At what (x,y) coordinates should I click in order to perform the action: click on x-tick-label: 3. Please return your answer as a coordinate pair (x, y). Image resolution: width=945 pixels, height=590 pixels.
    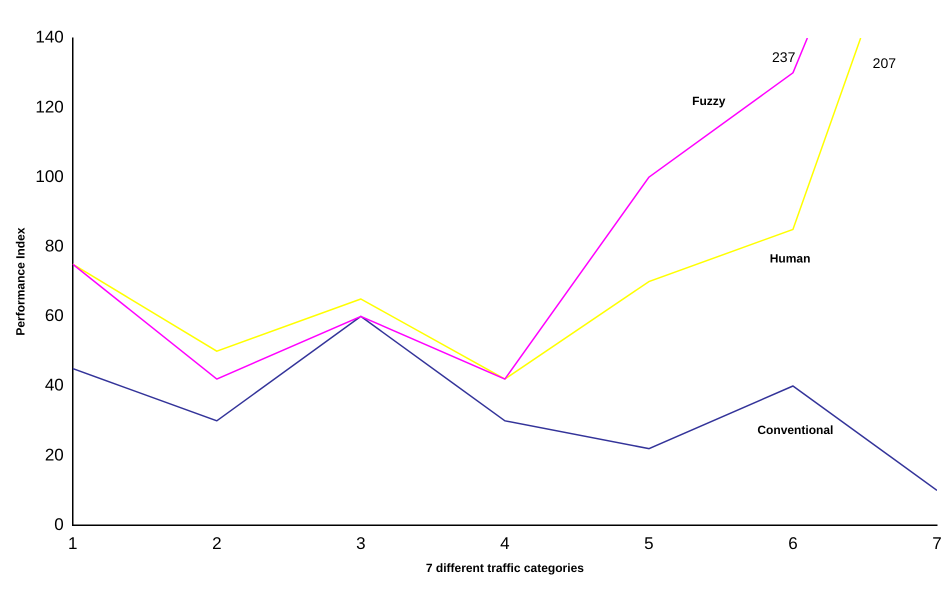
    Looking at the image, I should click on (361, 544).